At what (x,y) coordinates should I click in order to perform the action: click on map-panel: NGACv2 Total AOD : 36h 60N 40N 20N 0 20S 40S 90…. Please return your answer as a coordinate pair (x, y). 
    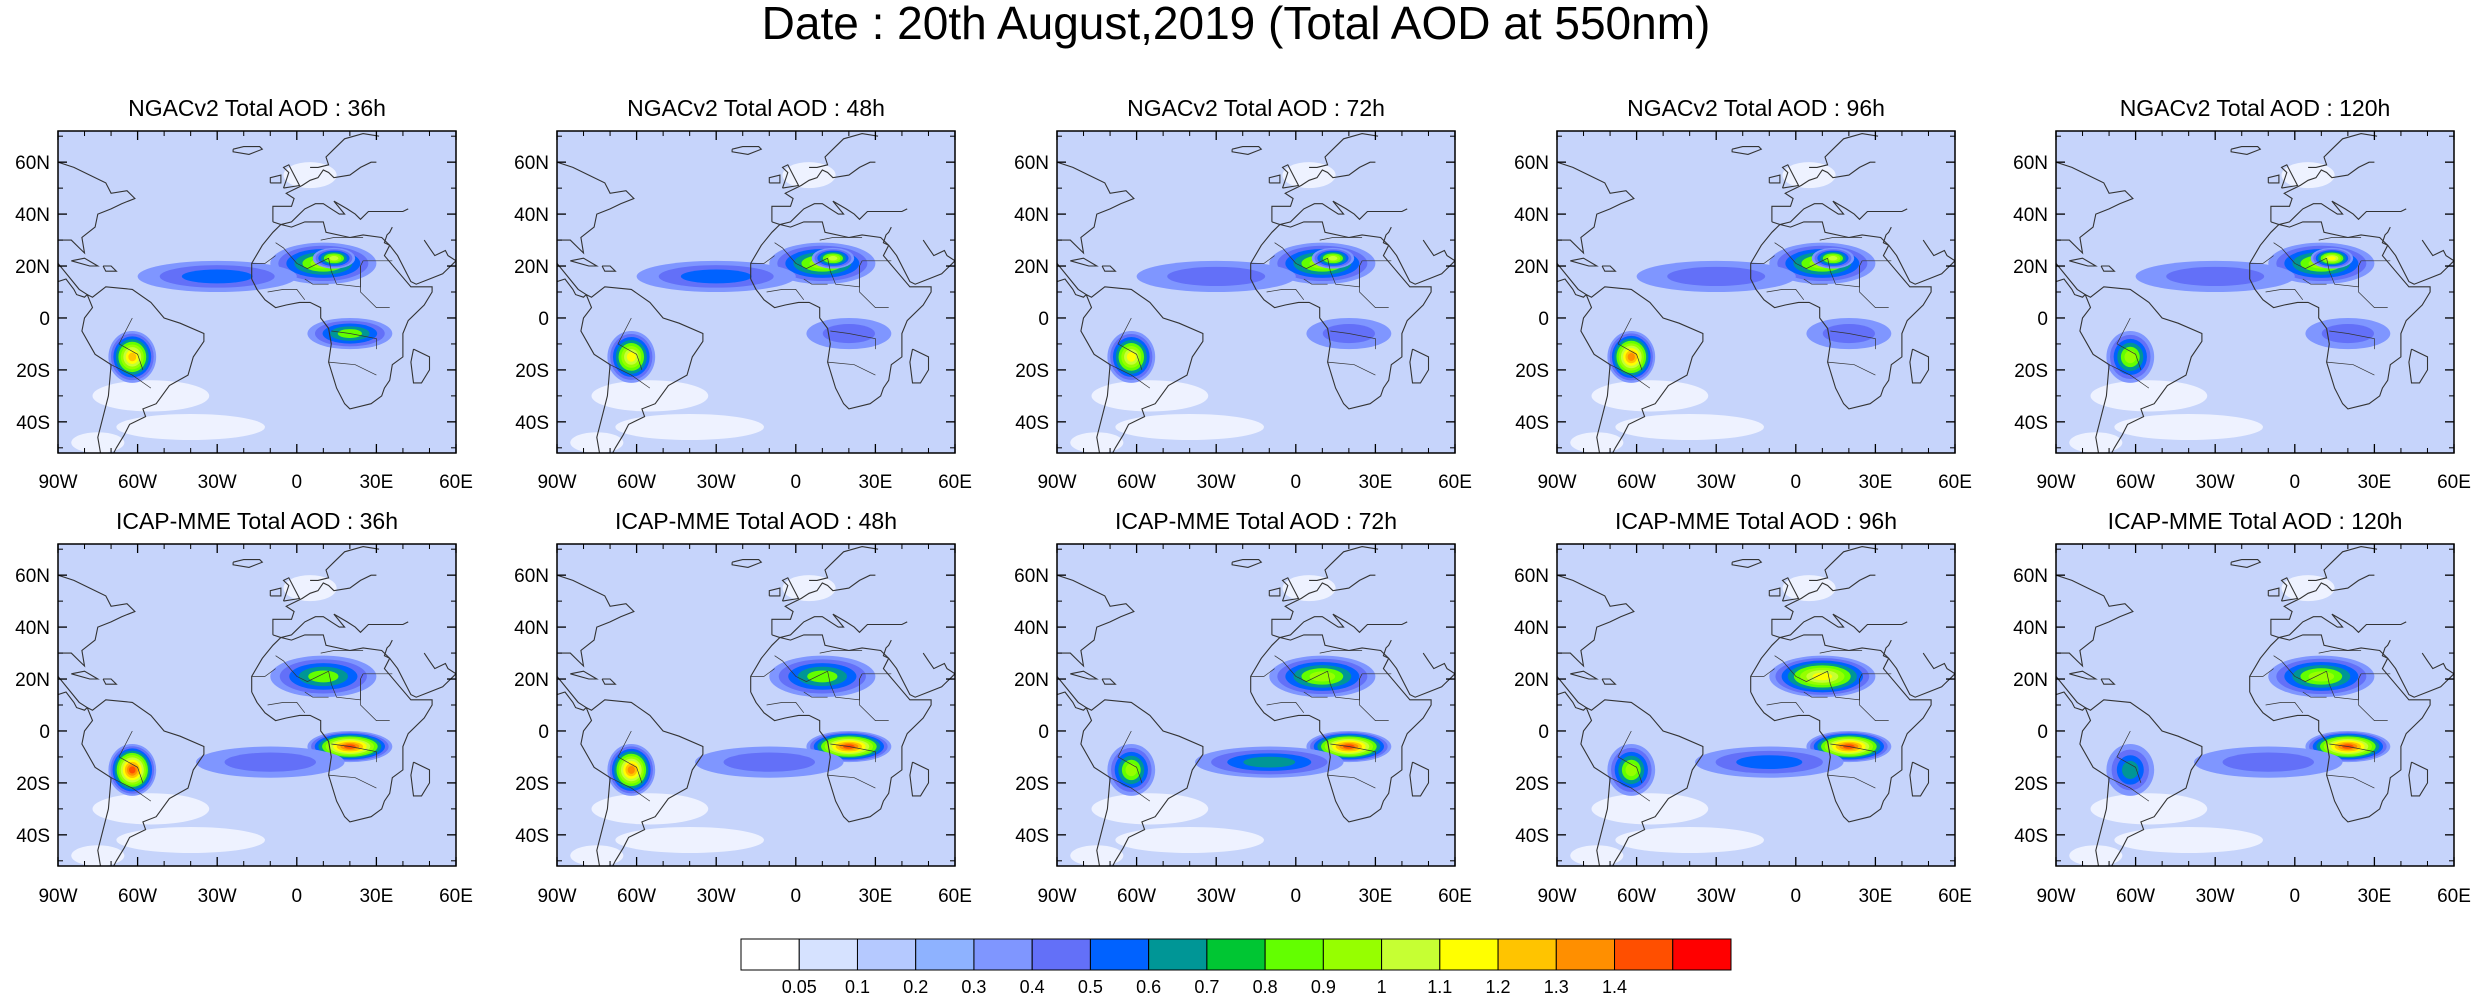
    Looking at the image, I should click on (244, 294).